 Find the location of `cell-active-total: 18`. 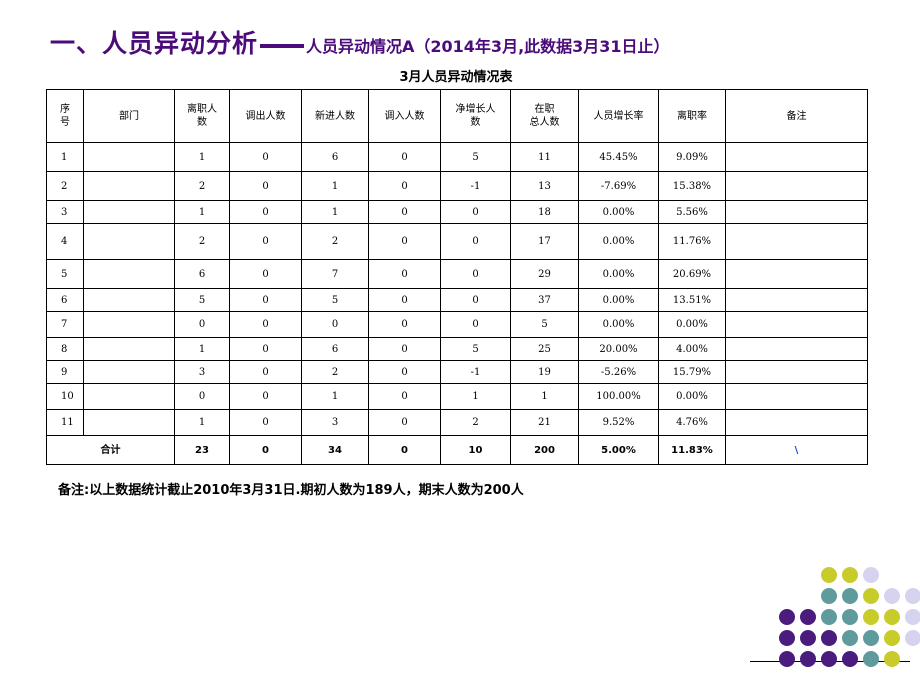

cell-active-total: 18 is located at coordinates (544, 212).